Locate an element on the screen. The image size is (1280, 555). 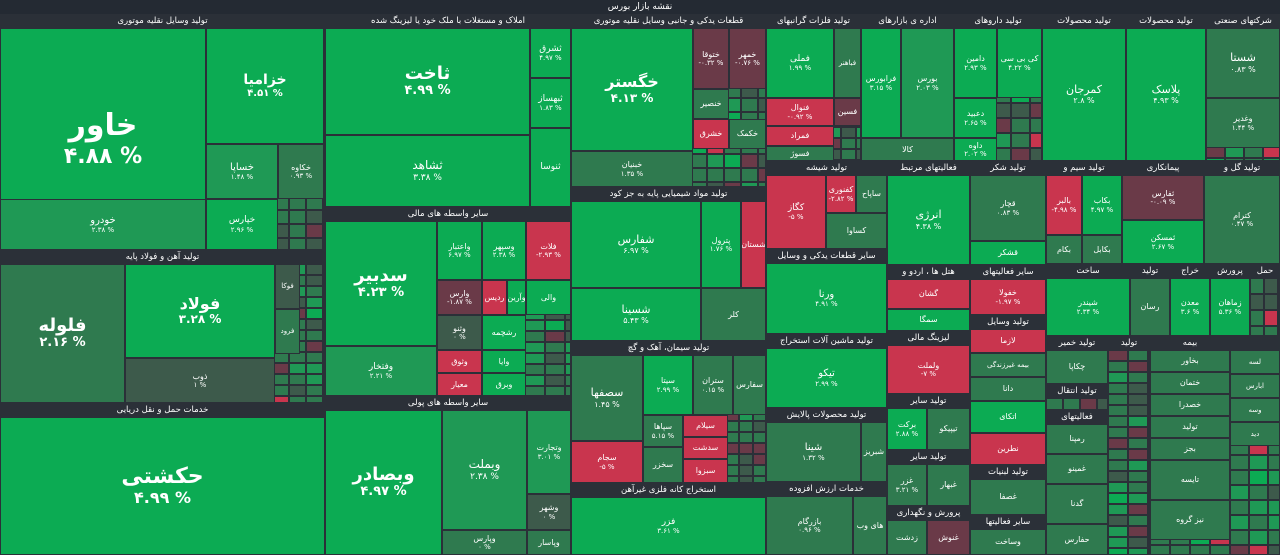
stock-tile: کفنوری -۲.۸۲ % is located at coordinates (841, 194).